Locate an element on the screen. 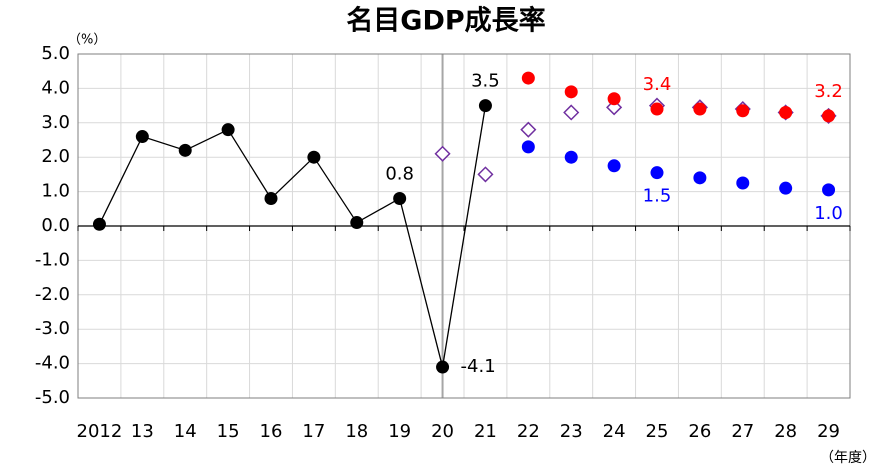 This screenshot has height=470, width=893. y-tick-label: 4.0 is located at coordinates (55, 87).